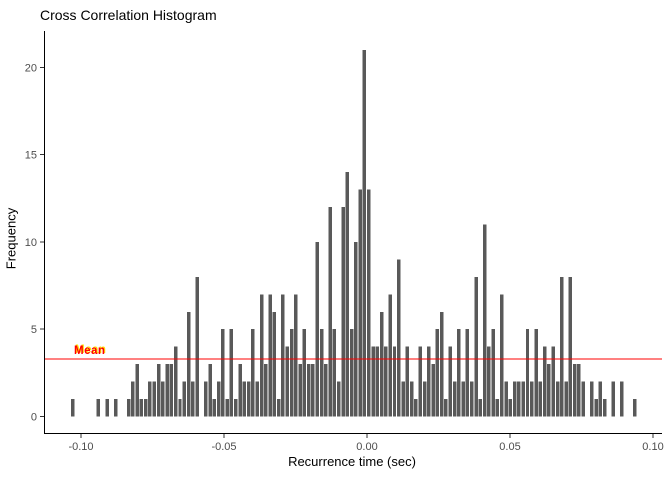  What do you see at coordinates (31, 243) in the screenshot?
I see `y-tick-label: 10` at bounding box center [31, 243].